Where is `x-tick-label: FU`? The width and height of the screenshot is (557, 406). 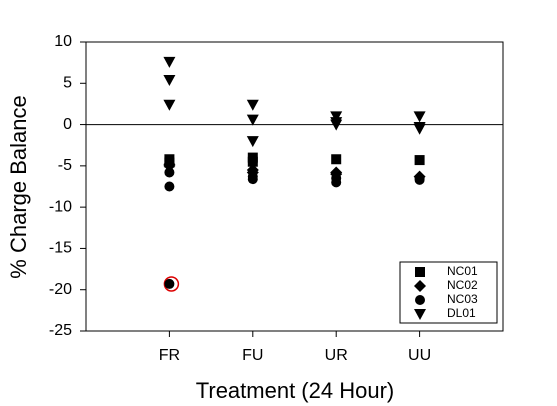
x-tick-label: FU is located at coordinates (252, 355).